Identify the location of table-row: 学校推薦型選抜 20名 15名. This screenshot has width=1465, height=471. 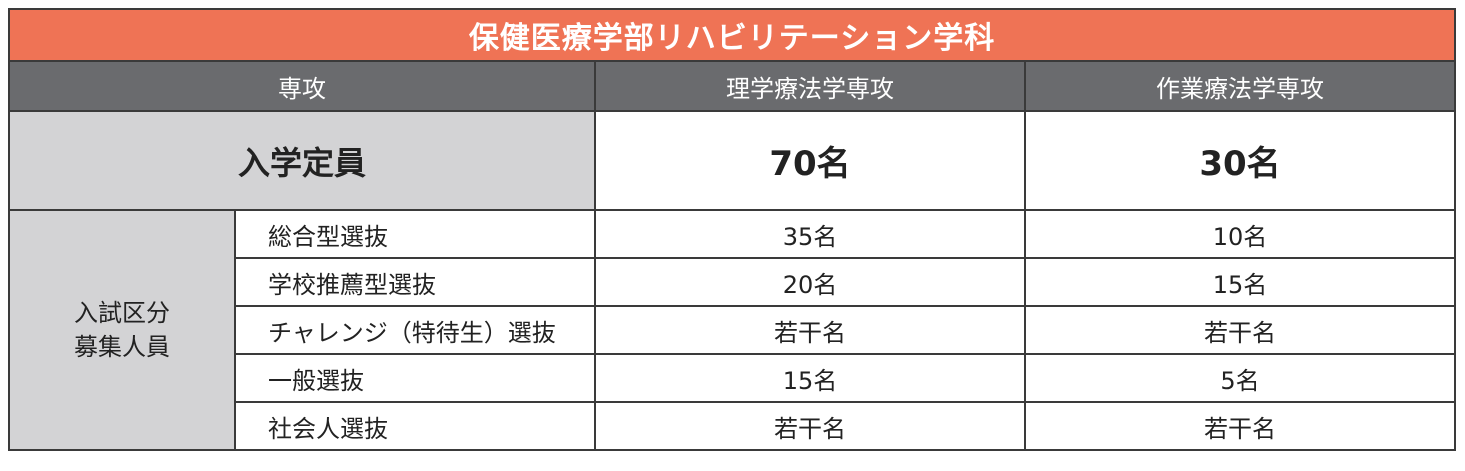
(733, 282).